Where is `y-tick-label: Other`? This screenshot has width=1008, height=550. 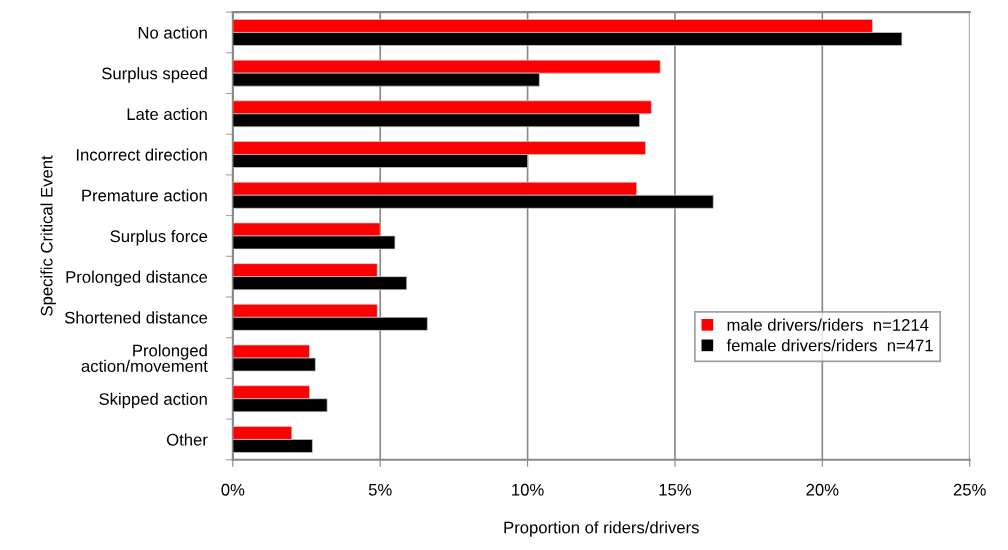
y-tick-label: Other is located at coordinates (187, 439).